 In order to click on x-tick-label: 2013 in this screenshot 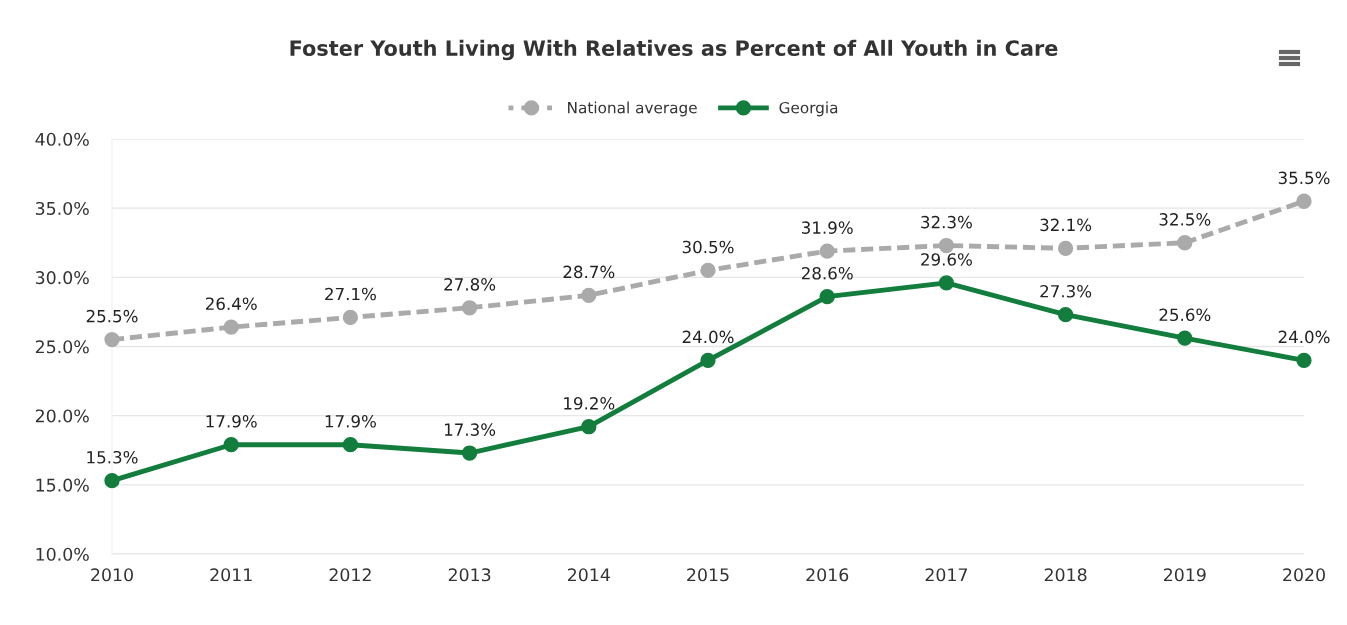, I will do `click(469, 575)`.